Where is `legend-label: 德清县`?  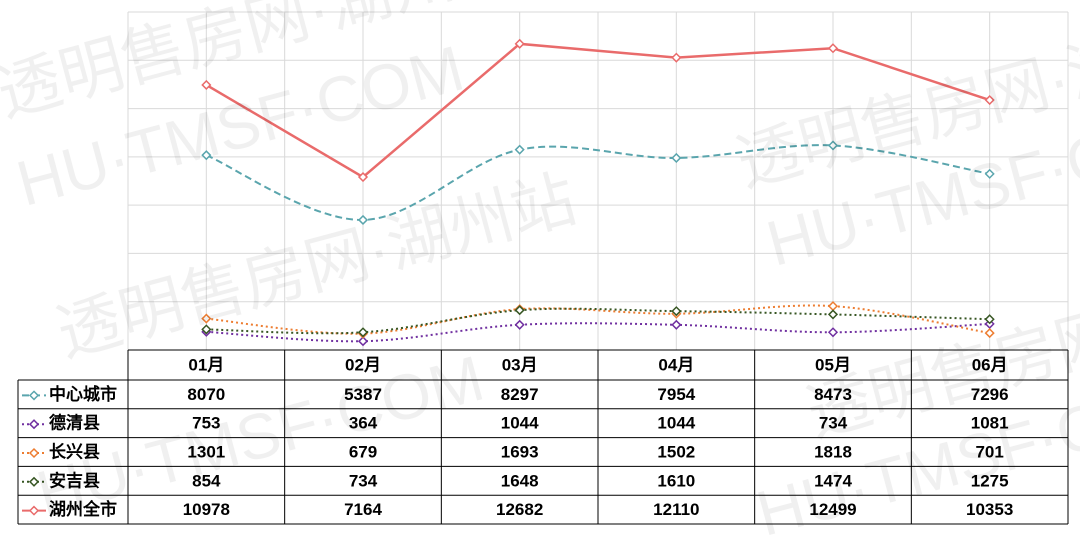 legend-label: 德清县 is located at coordinates (74, 423).